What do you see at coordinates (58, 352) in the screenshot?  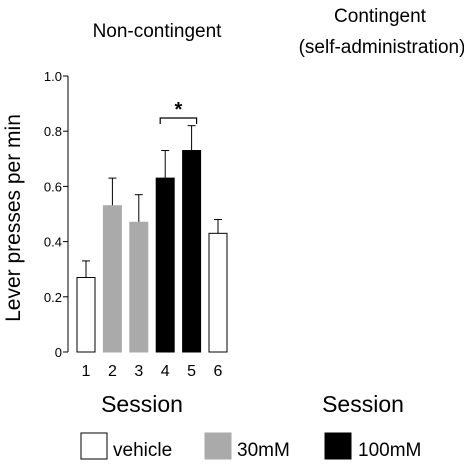 I see `y-tick-label: 0` at bounding box center [58, 352].